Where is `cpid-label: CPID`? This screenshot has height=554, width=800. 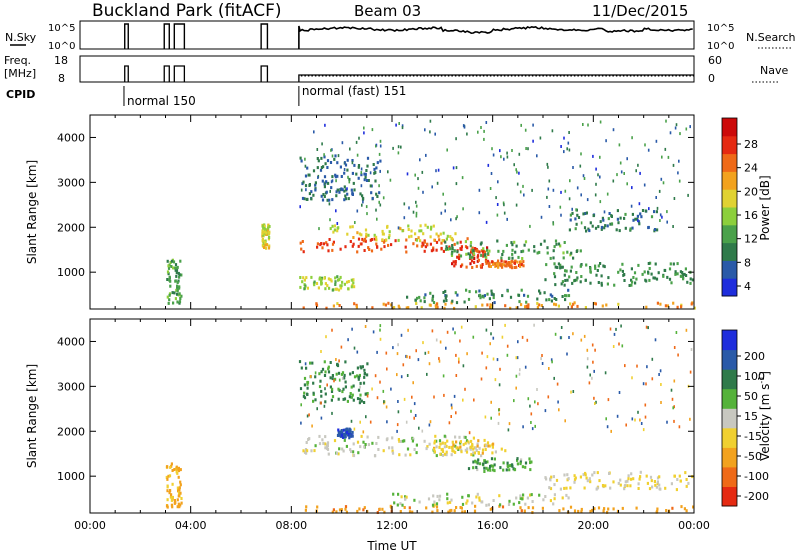 cpid-label: CPID is located at coordinates (20, 94).